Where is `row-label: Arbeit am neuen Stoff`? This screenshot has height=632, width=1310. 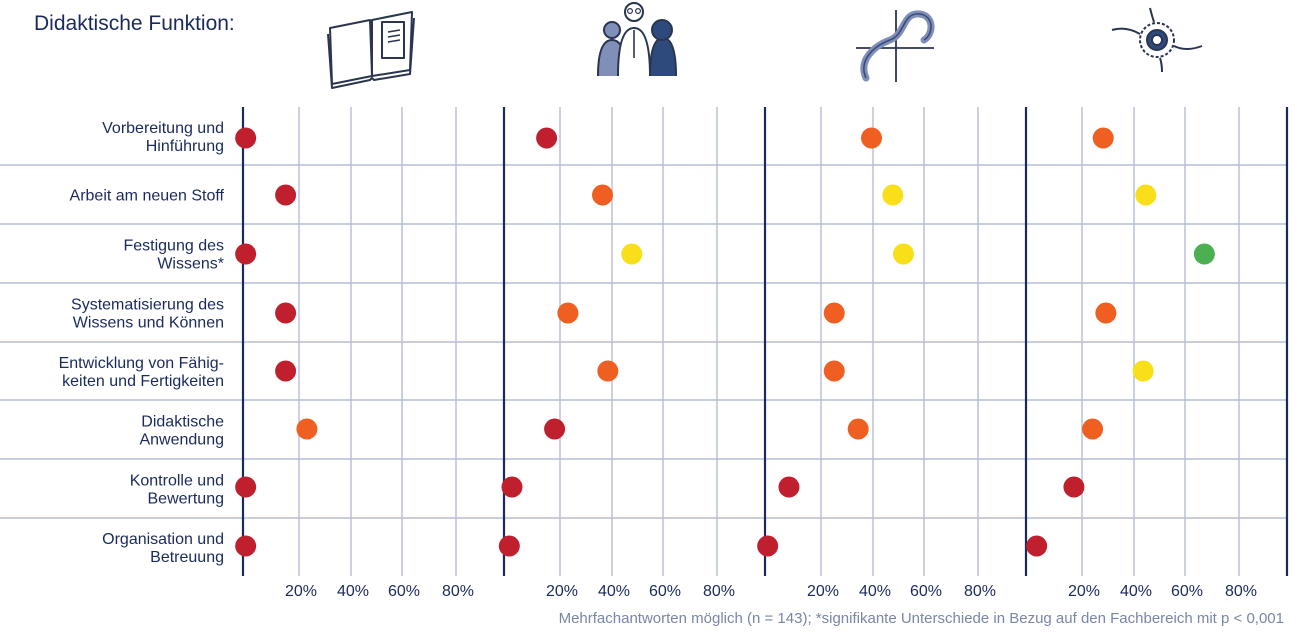 row-label: Arbeit am neuen Stoff is located at coordinates (147, 196).